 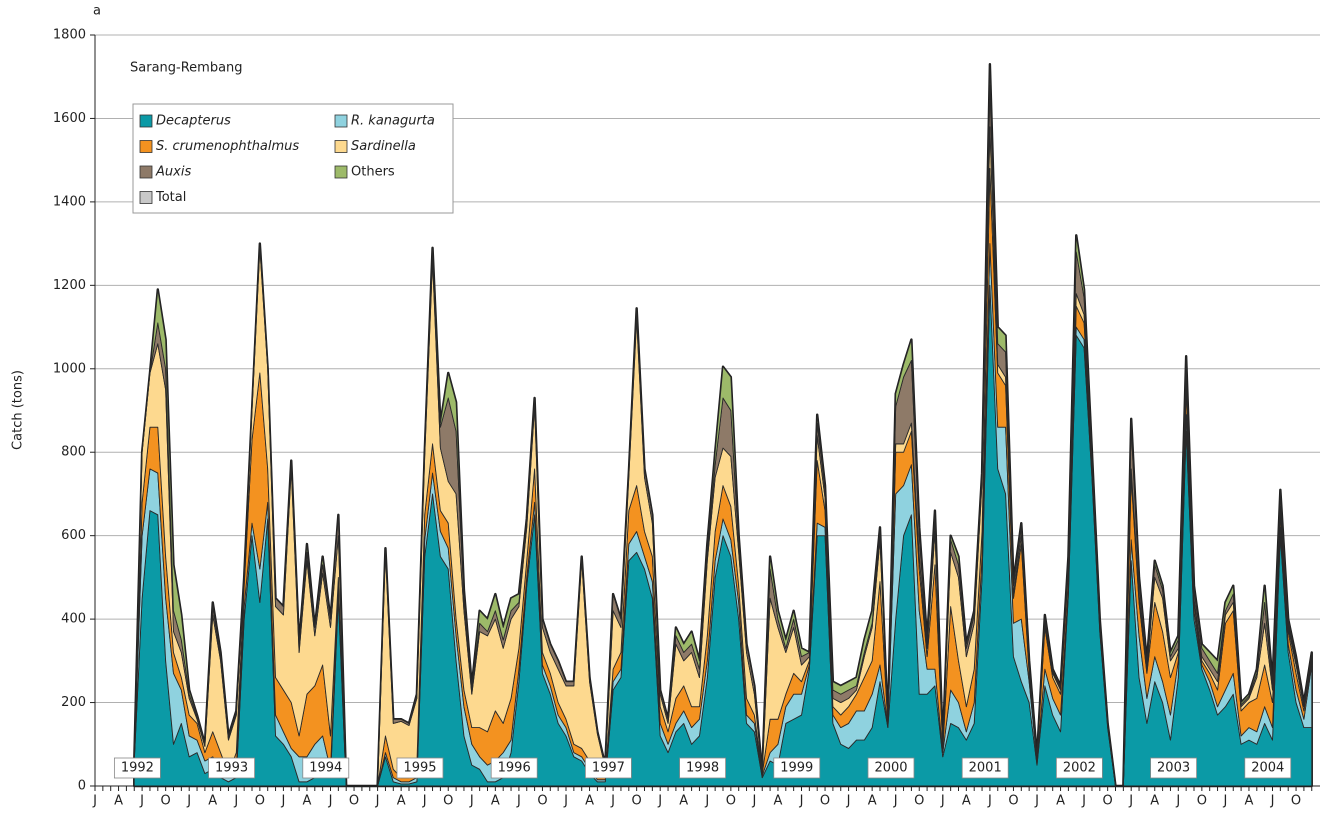 I want to click on year-label: 2002, so click(x=1079, y=768).